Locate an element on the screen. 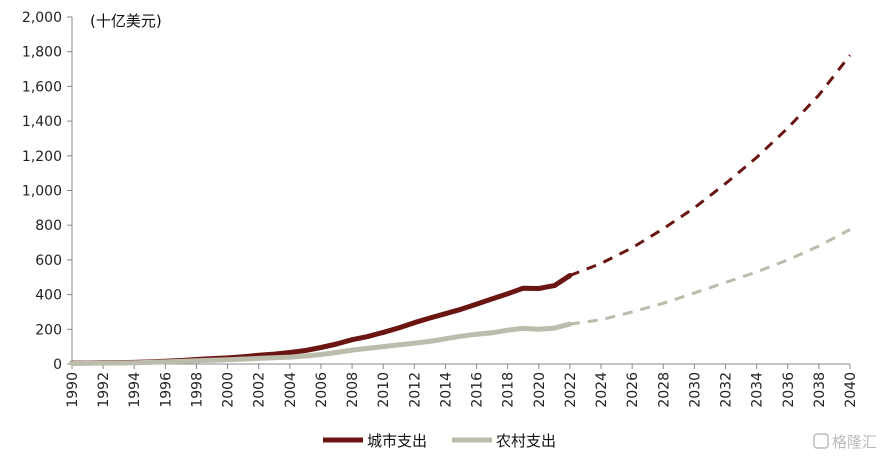 This screenshot has width=894, height=465. x-tick-label: 2016 is located at coordinates (478, 390).